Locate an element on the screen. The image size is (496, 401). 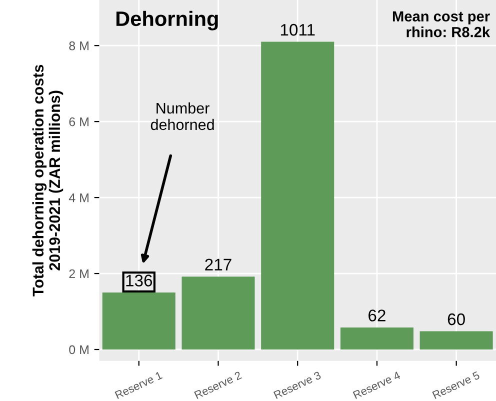
y-axis-title: Total dehorning operation costs 2019-2021 (ZAR millions) is located at coordinates (48, 180).